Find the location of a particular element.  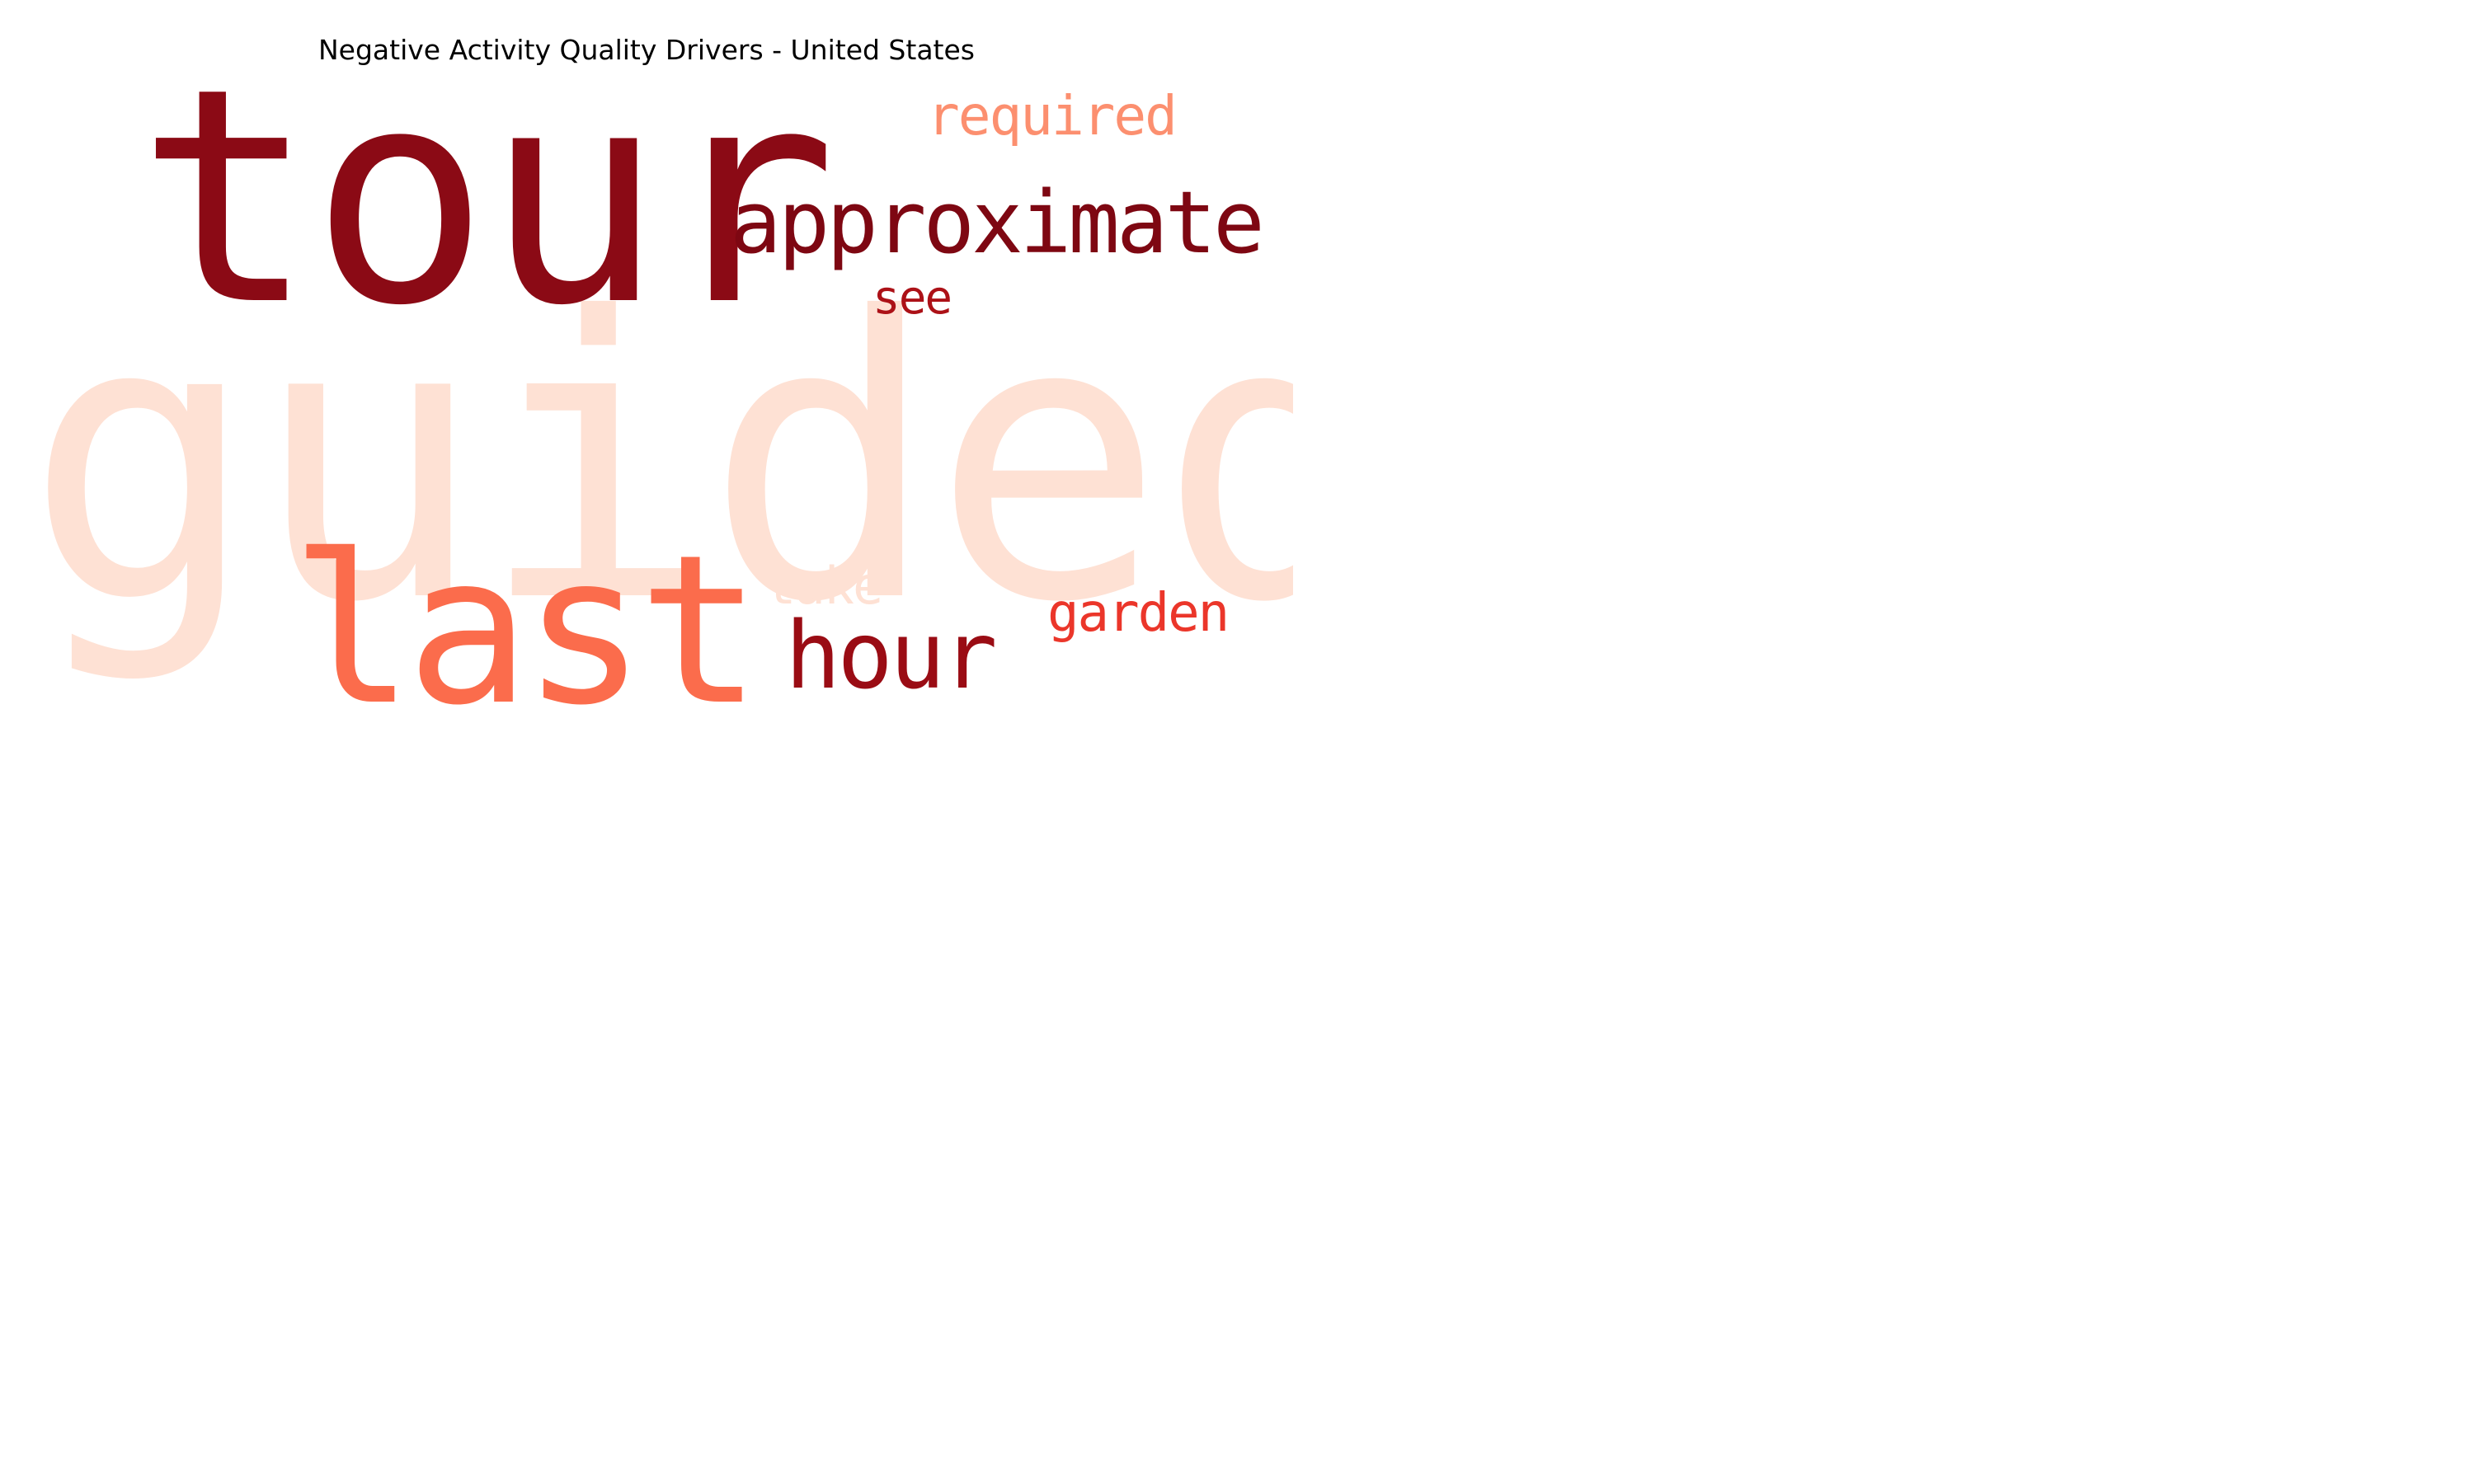

word-see: see is located at coordinates (912, 298).